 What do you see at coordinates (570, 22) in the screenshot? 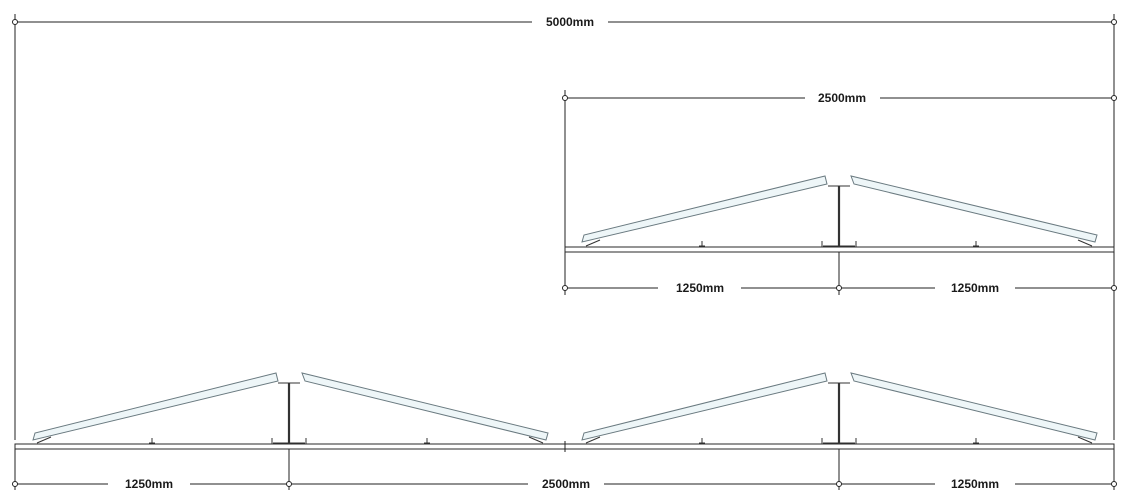
I see `overall-dimension-label: 5000mm` at bounding box center [570, 22].